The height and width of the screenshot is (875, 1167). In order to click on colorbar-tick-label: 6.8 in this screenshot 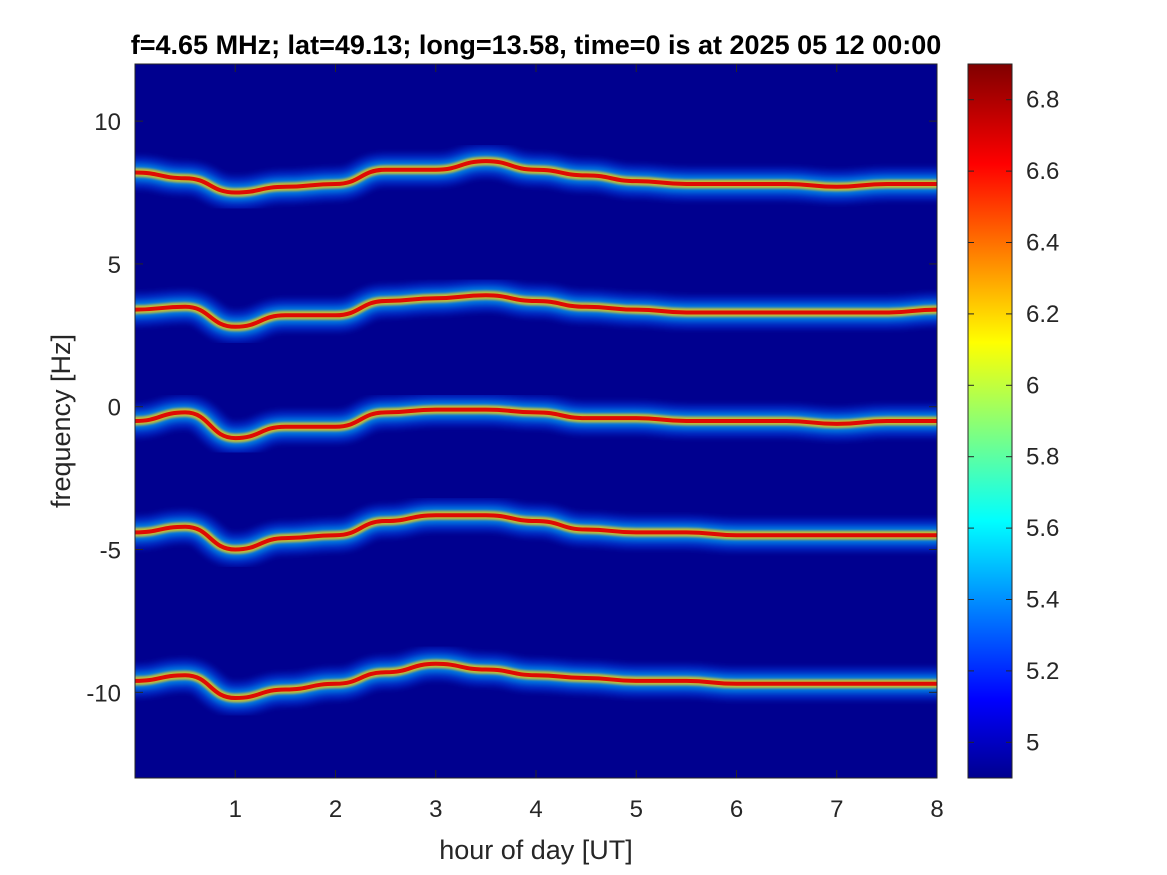, I will do `click(1042, 100)`.